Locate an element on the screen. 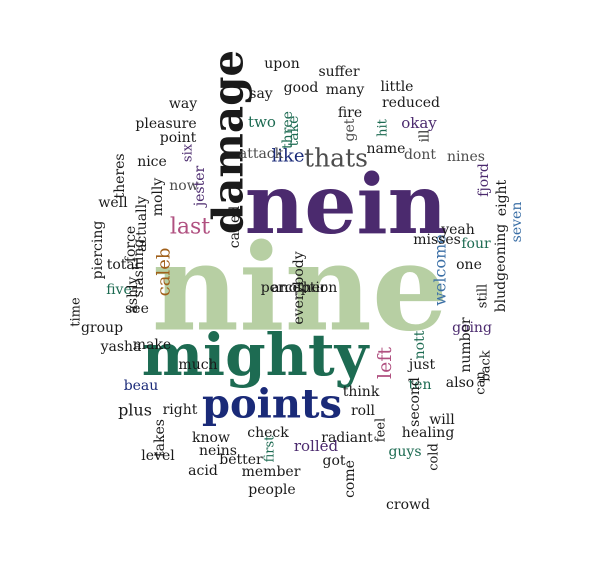  word-nott: nott is located at coordinates (420, 344).